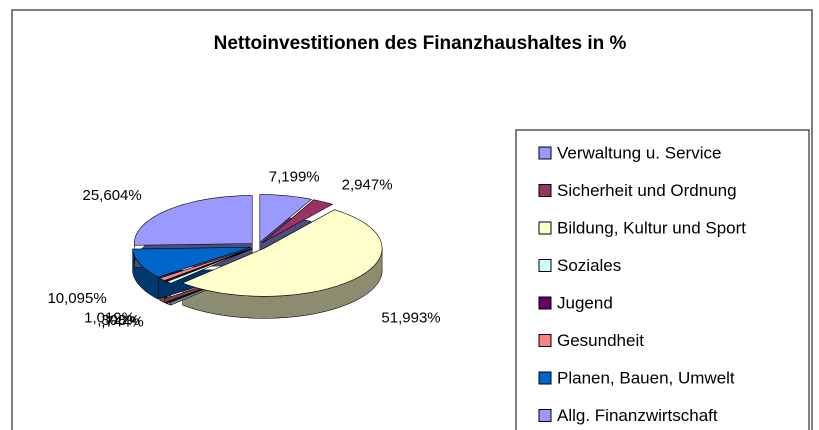  Describe the element at coordinates (600, 340) in the screenshot. I see `legend-label: Gesundheit` at that location.